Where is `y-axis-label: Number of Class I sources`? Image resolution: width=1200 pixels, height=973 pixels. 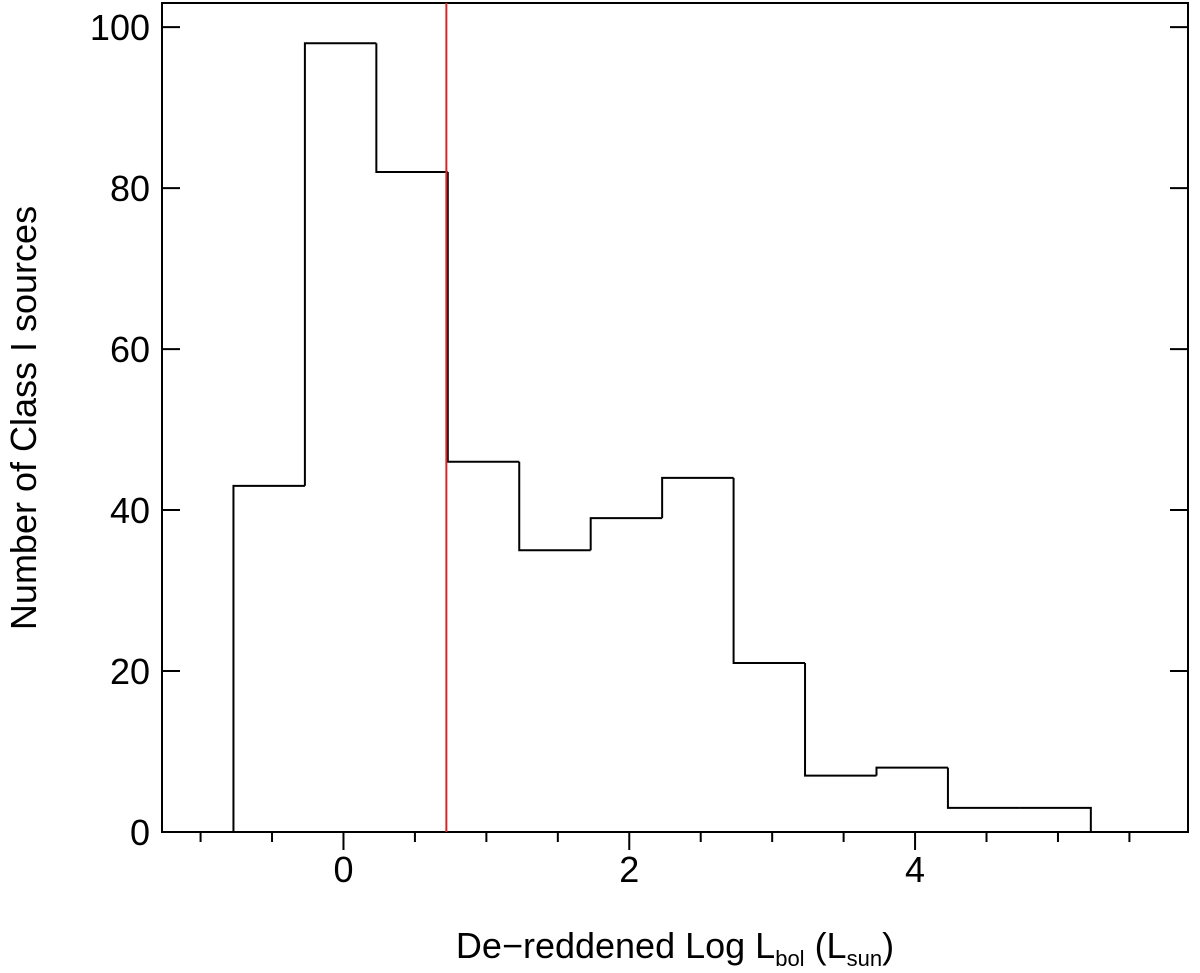 y-axis-label: Number of Class I sources is located at coordinates (23, 418).